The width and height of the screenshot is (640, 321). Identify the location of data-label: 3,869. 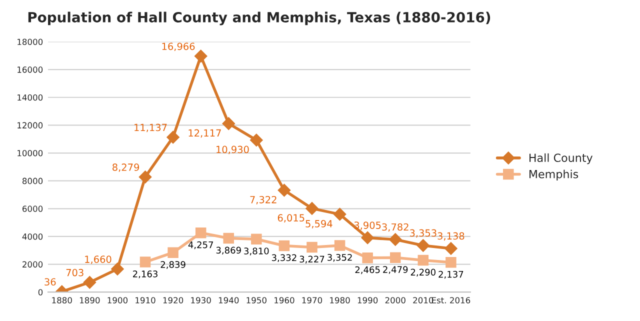
(228, 250).